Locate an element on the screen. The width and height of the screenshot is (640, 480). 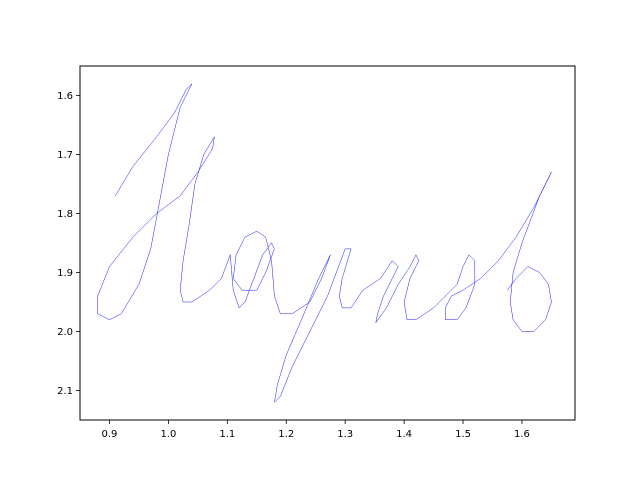
x-tick-label: 0.9 is located at coordinates (110, 434).